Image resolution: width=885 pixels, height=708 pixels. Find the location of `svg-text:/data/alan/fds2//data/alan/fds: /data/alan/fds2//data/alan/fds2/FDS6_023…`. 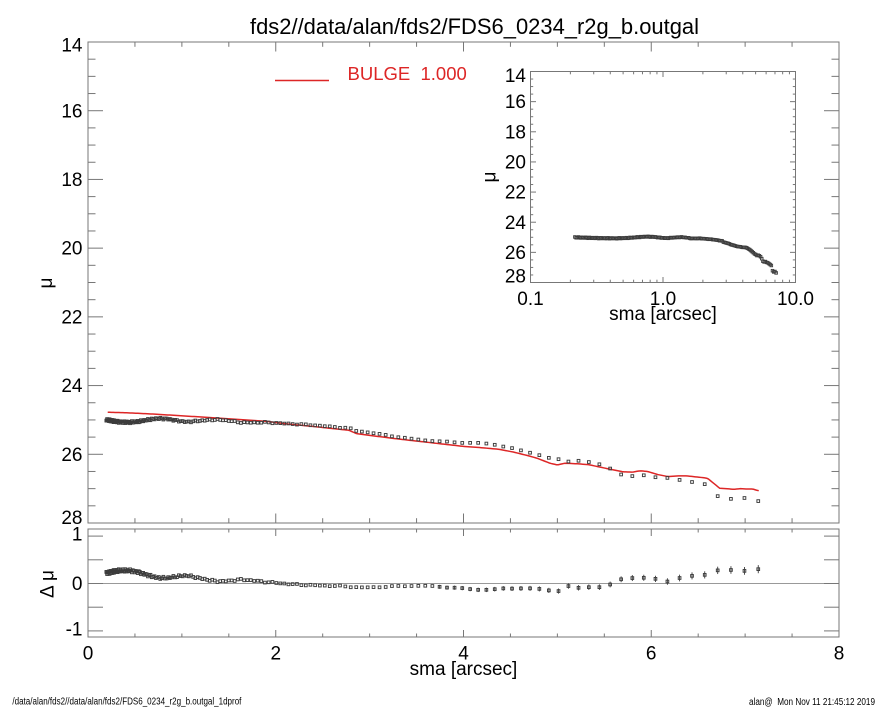

svg-text:/data/alan/fds2//data/alan/fds: /data/alan/fds2//data/alan/fds2/FDS6_023… is located at coordinates (126, 702).